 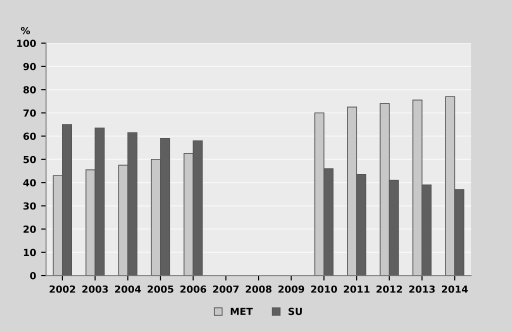 I want to click on y-tick-label: 70, so click(x=29, y=113).